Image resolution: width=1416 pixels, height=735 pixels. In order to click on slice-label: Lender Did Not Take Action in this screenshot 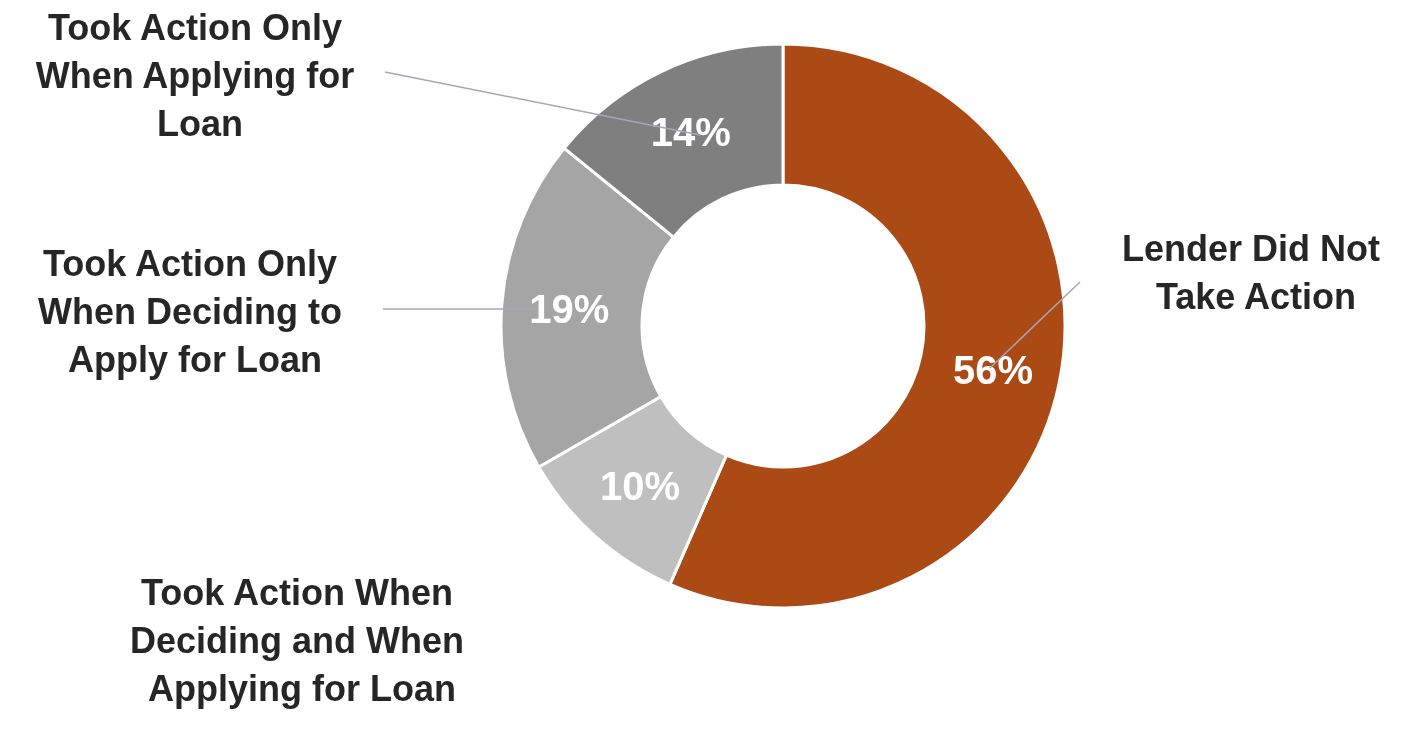, I will do `click(1256, 272)`.